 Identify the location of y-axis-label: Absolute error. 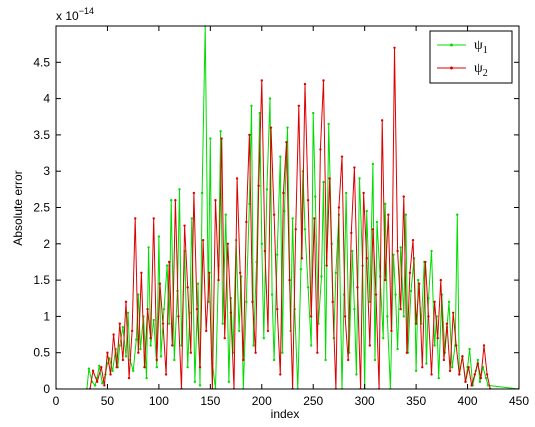
(18, 207).